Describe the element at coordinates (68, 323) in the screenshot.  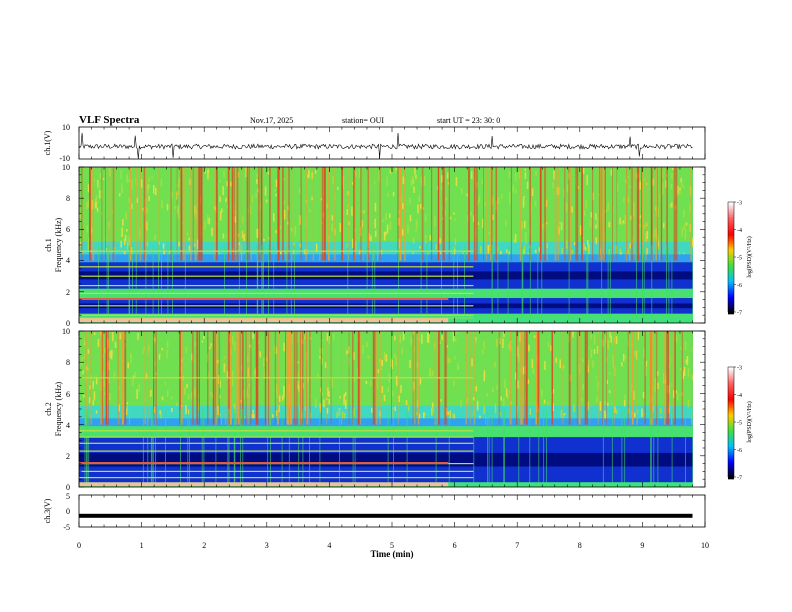
I see `ch1-spec-ytick-0: 0` at that location.